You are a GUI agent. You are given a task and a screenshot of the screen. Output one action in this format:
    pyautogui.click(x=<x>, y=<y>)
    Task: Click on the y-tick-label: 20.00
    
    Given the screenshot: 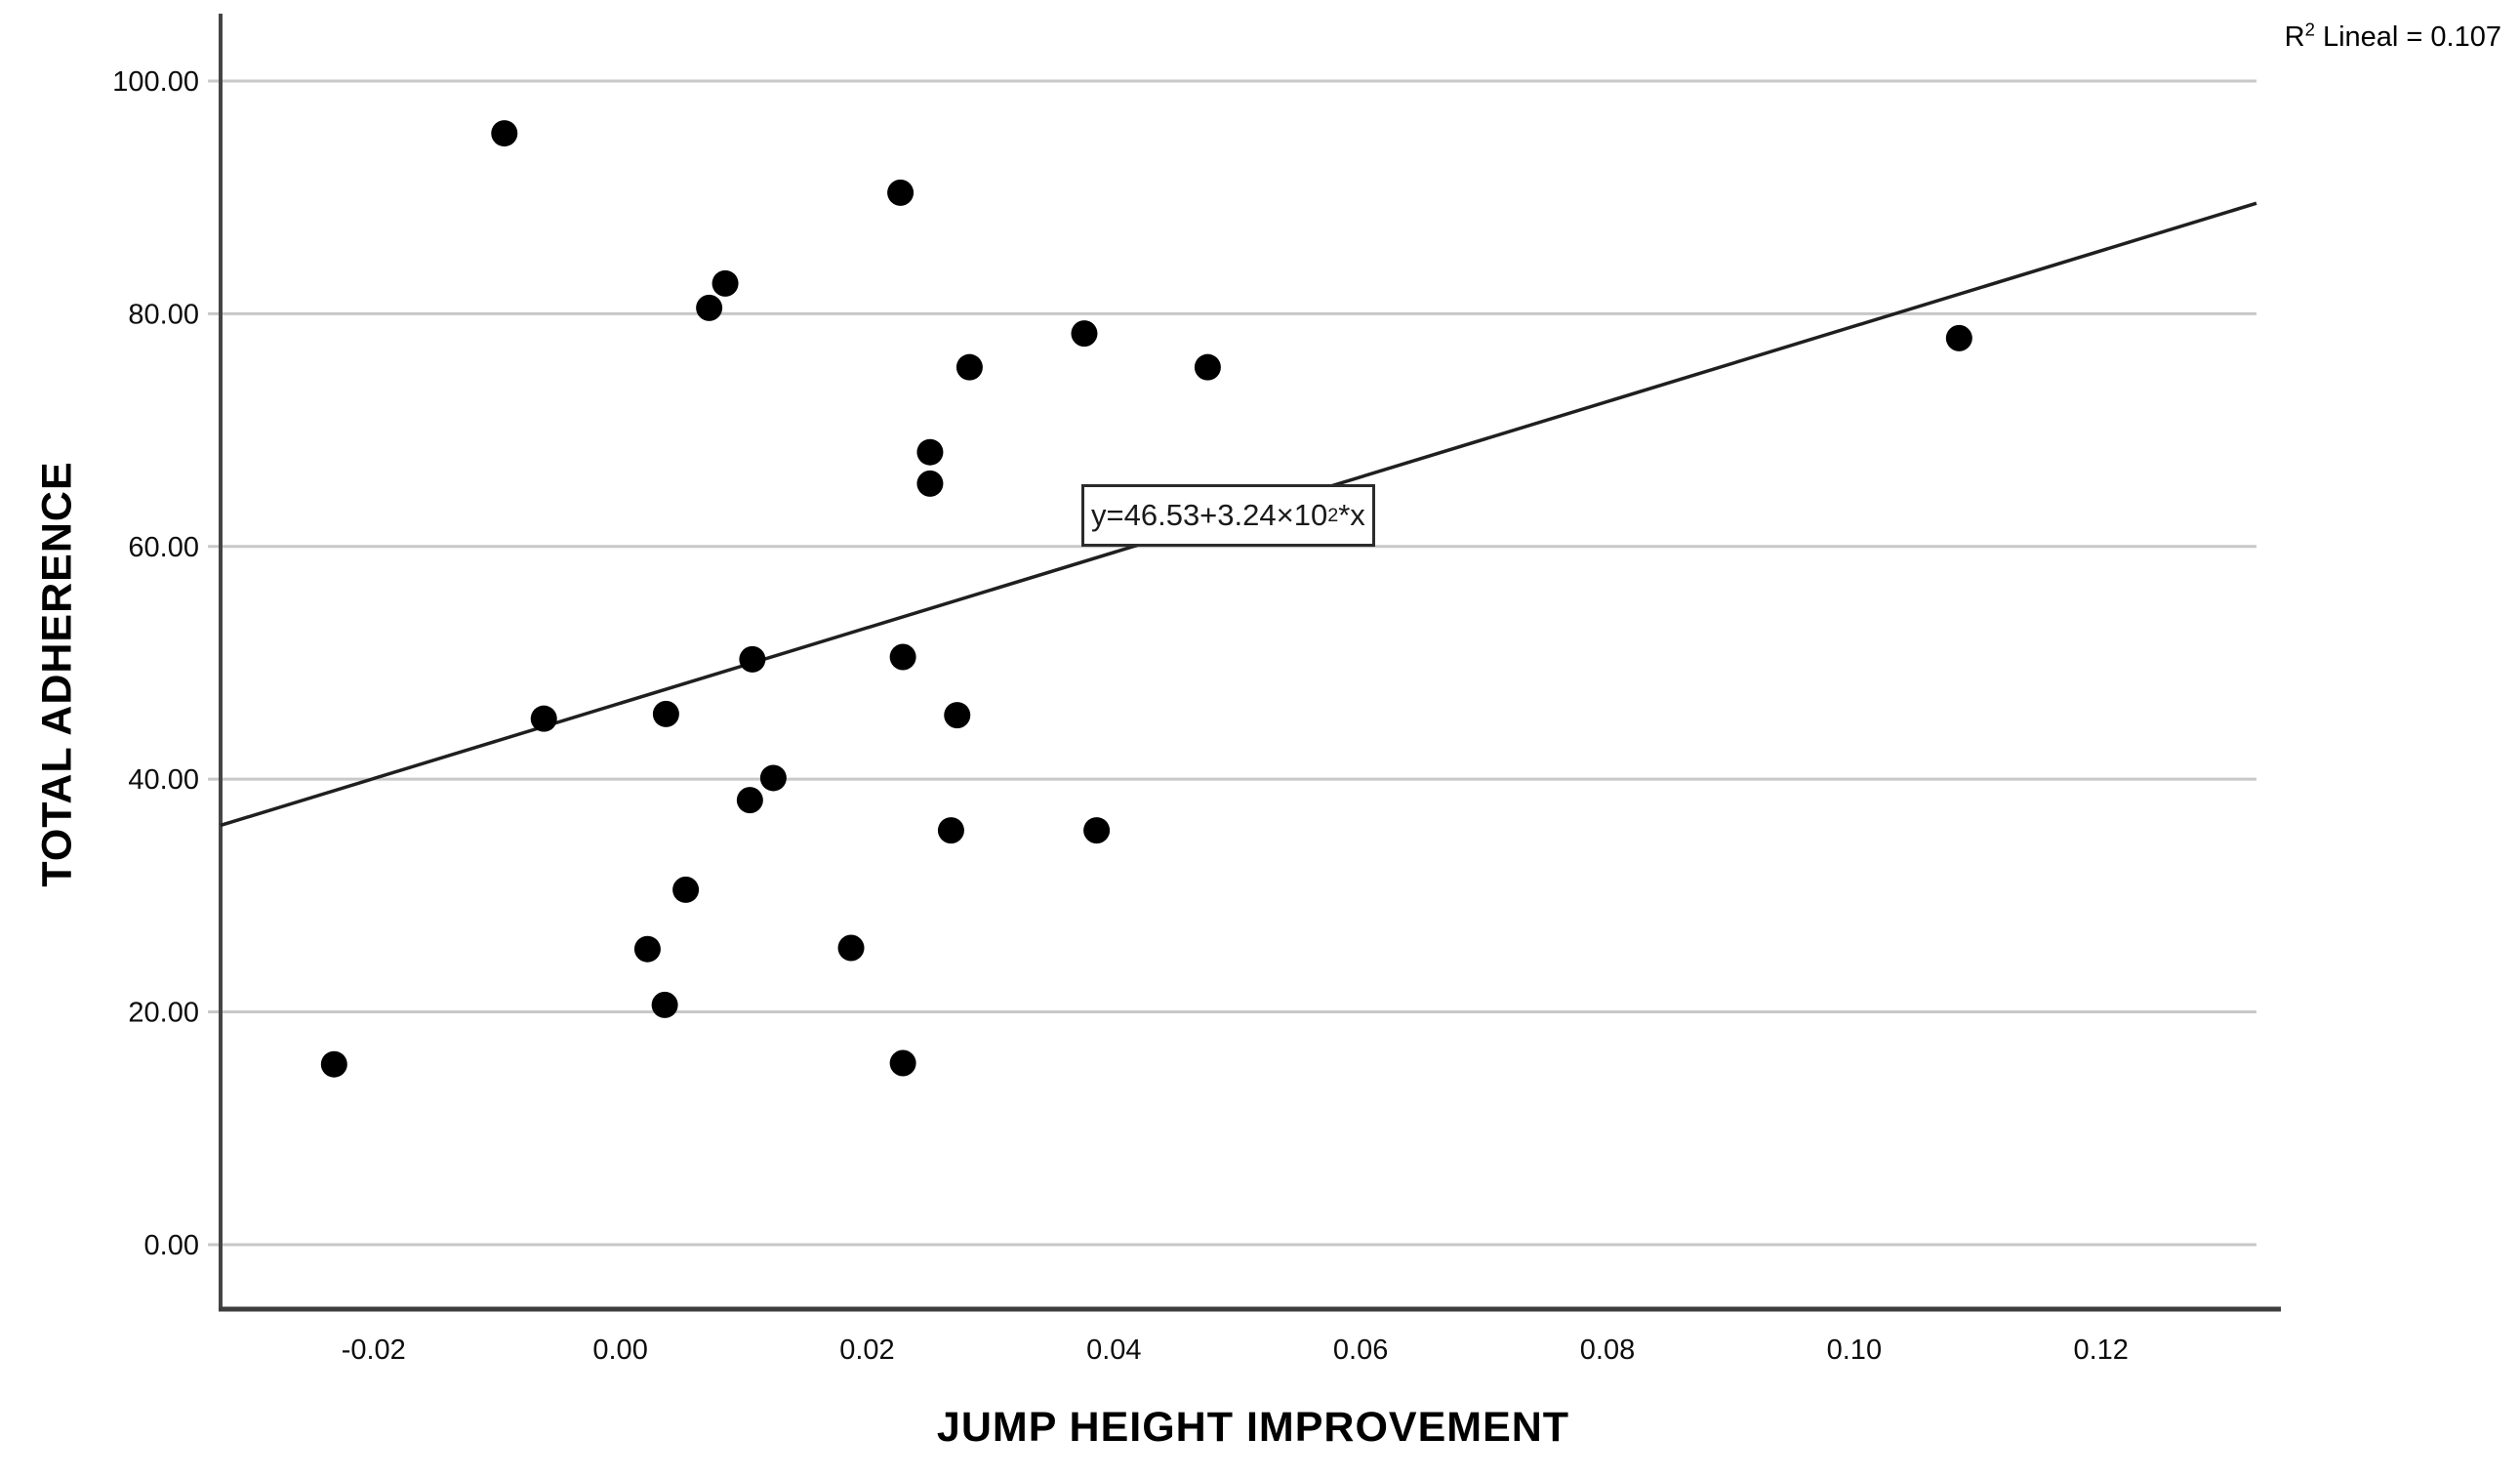 What is the action you would take?
    pyautogui.click(x=163, y=1014)
    